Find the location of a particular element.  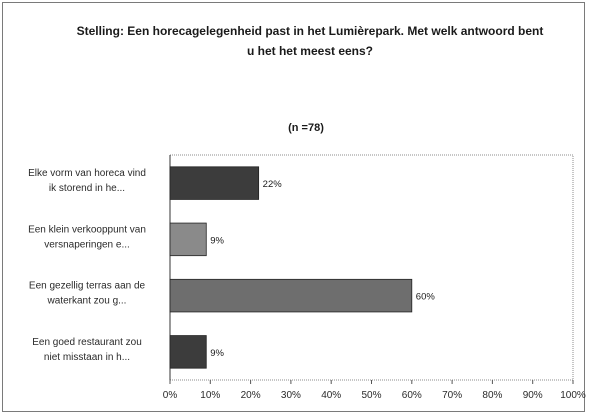

bar-data-label: 60% is located at coordinates (426, 297).